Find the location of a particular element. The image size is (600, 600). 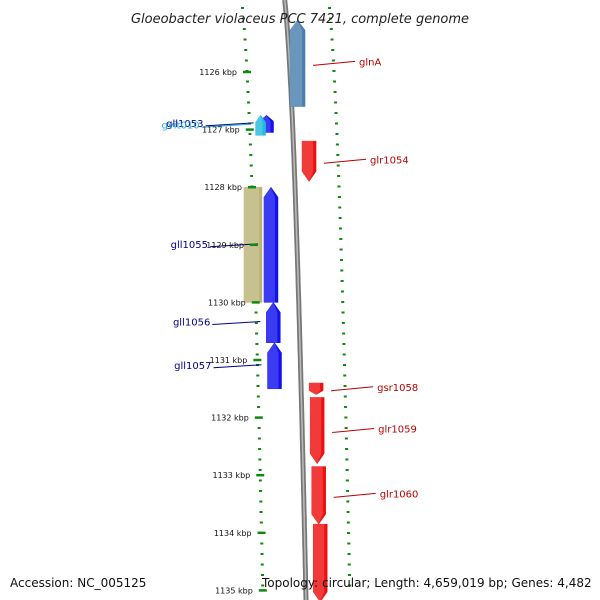

tick-label: 1133 kbp is located at coordinates (232, 475).